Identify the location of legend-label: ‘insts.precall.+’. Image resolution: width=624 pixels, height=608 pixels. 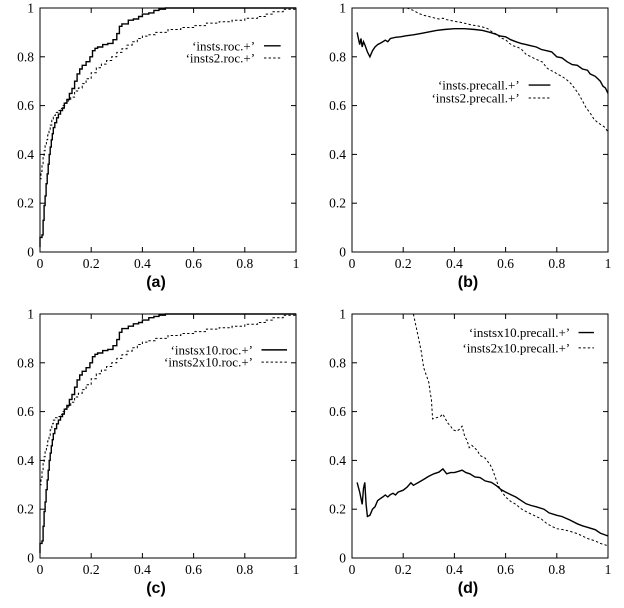
(479, 85).